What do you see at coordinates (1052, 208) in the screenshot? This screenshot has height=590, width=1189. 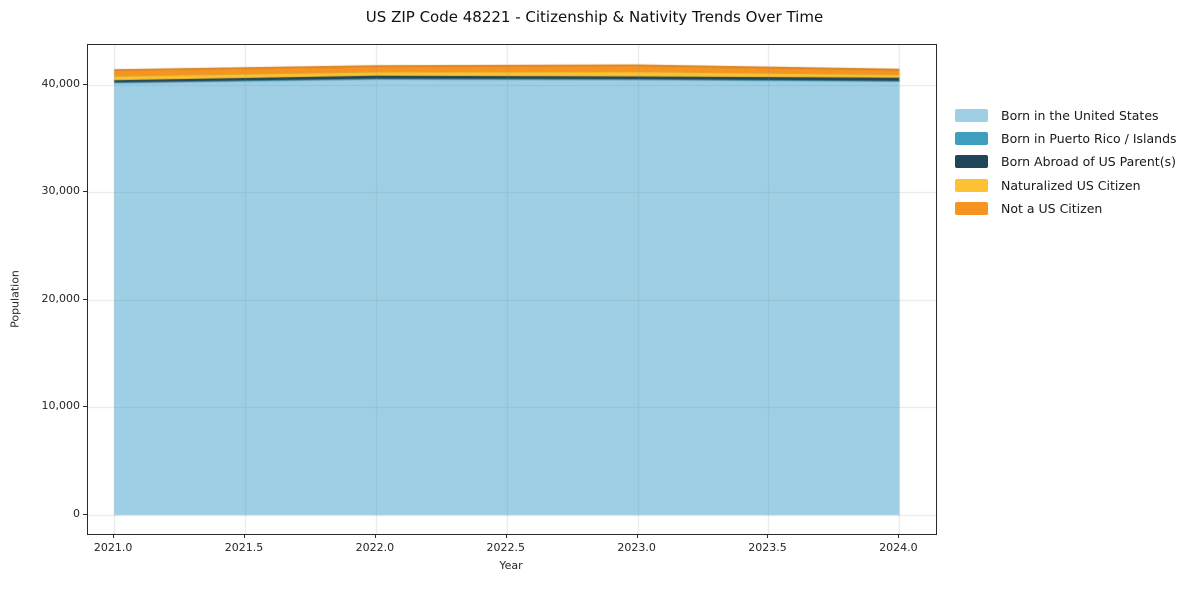 I see `legend-label: Not a US Citizen` at bounding box center [1052, 208].